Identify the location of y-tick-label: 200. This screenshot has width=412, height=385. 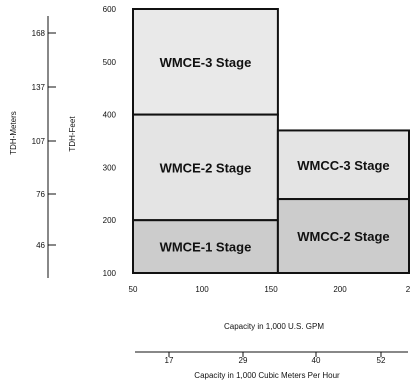
(110, 220).